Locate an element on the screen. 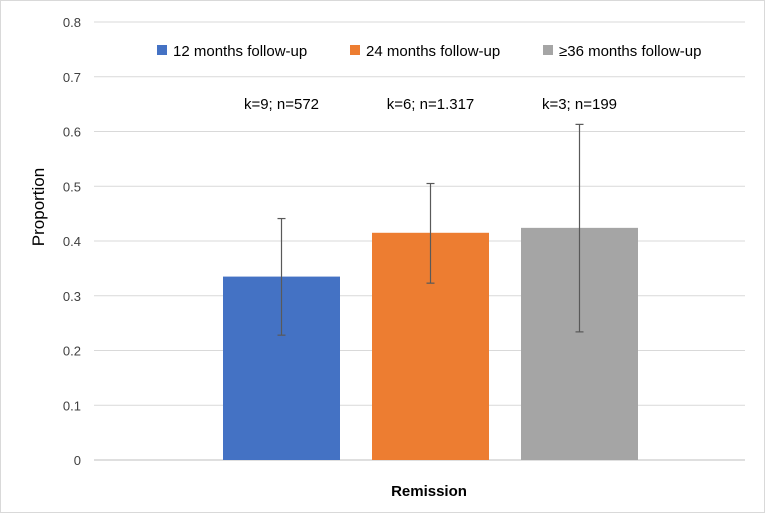 The width and height of the screenshot is (765, 513). y-tick-labels: 0 0.1 0.2 0.3 0.4 0.5 0.6 0.7 0.8 is located at coordinates (72, 241).